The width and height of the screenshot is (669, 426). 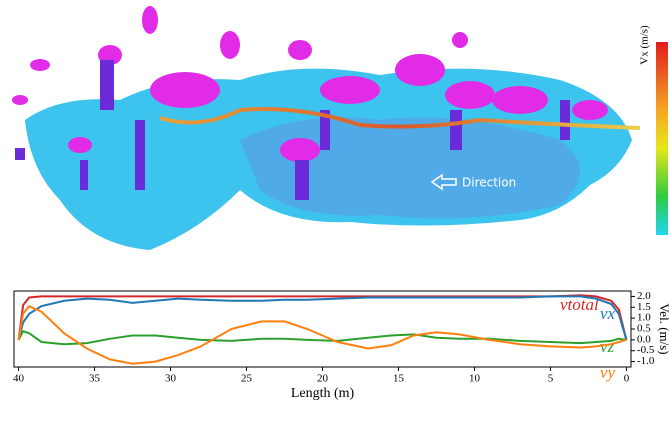 What do you see at coordinates (608, 313) in the screenshot?
I see `series-label: vx` at bounding box center [608, 313].